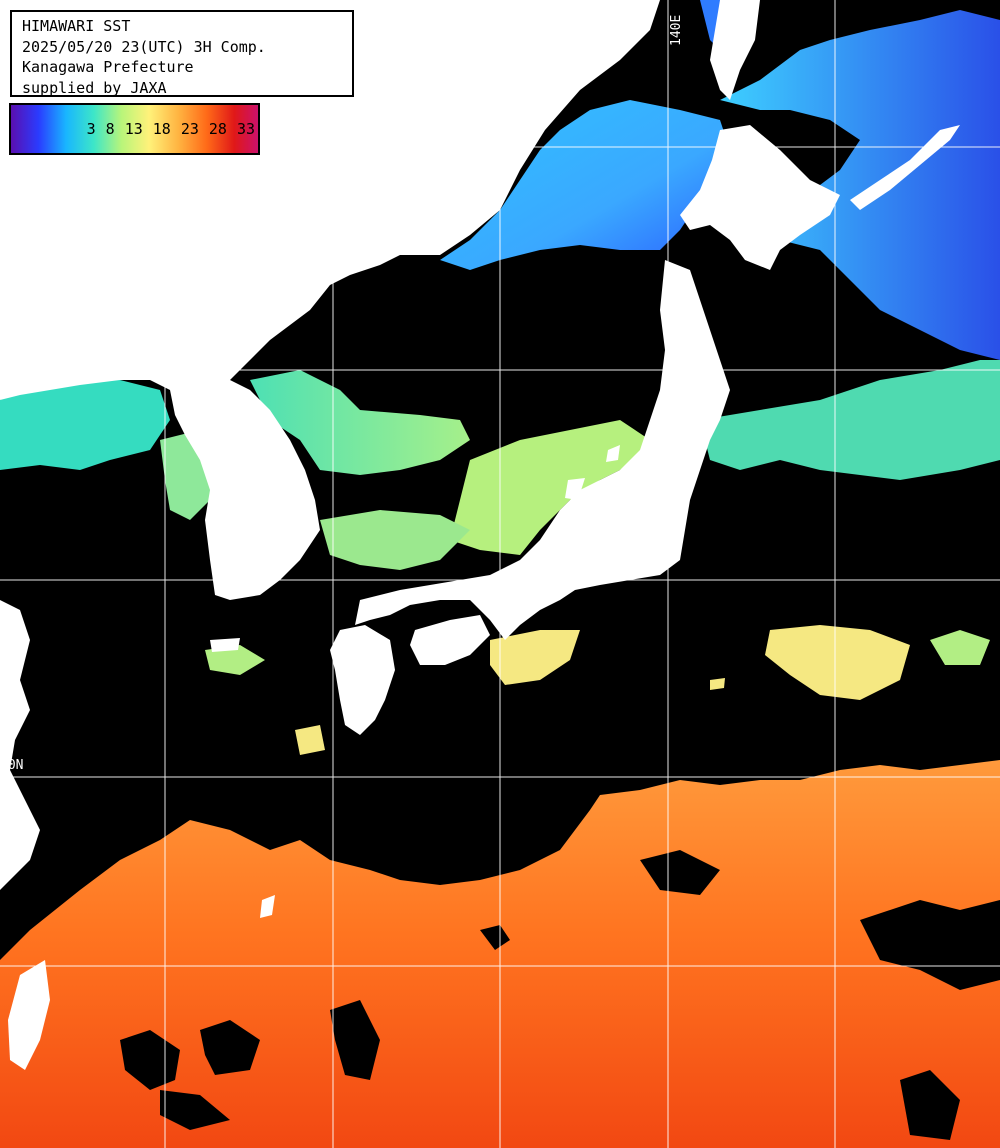 The image size is (1000, 1148). Describe the element at coordinates (189, 129) in the screenshot. I see `legend-tick: 23` at that location.